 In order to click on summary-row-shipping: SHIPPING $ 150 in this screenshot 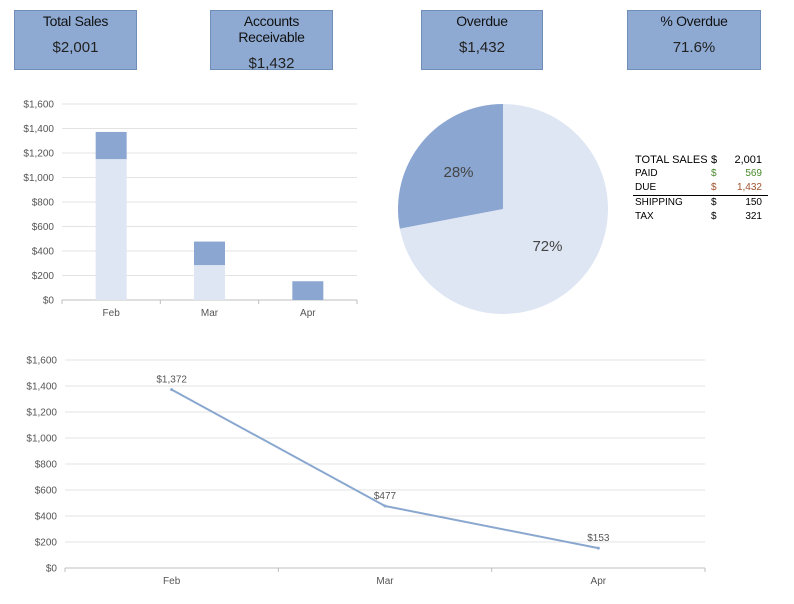, I will do `click(700, 202)`.